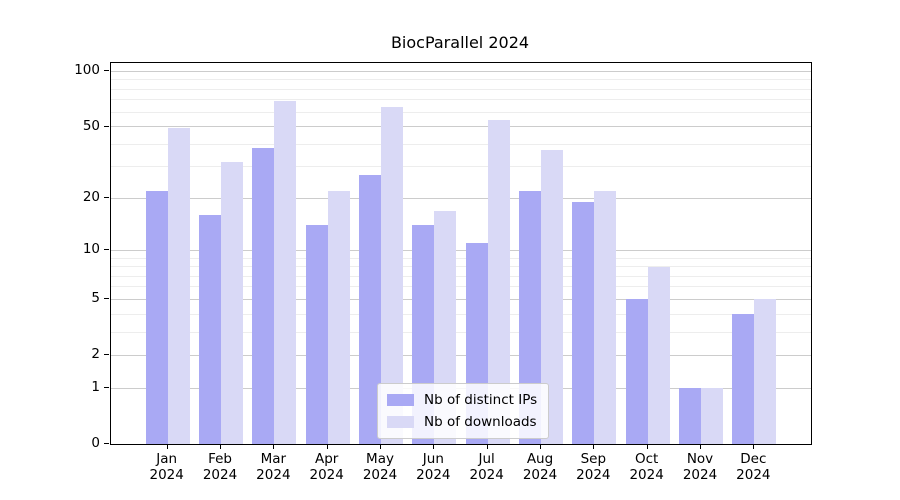 The image size is (900, 500). I want to click on x-tick-label: Apr 2024, so click(327, 467).